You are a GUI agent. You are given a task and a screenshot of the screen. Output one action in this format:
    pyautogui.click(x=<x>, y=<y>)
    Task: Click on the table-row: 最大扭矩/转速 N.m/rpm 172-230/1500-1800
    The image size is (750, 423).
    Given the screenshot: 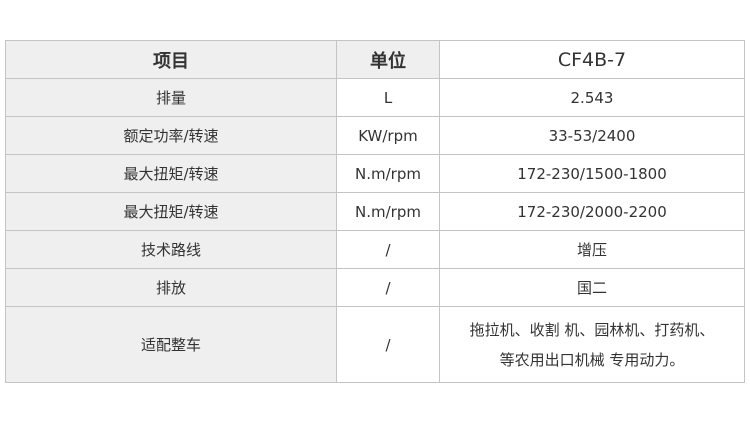 What is the action you would take?
    pyautogui.click(x=375, y=173)
    